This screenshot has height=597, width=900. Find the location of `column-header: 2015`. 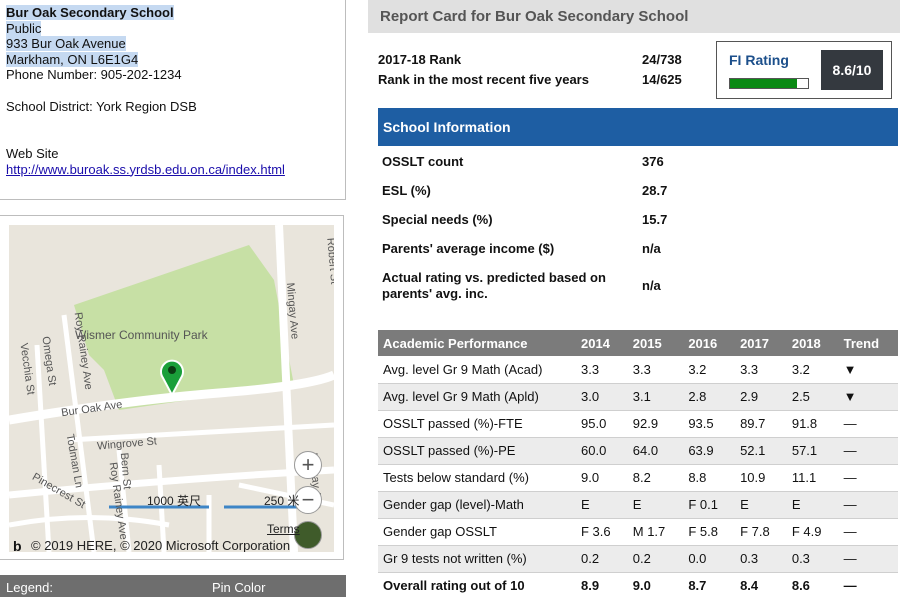

column-header: 2015 is located at coordinates (655, 343).